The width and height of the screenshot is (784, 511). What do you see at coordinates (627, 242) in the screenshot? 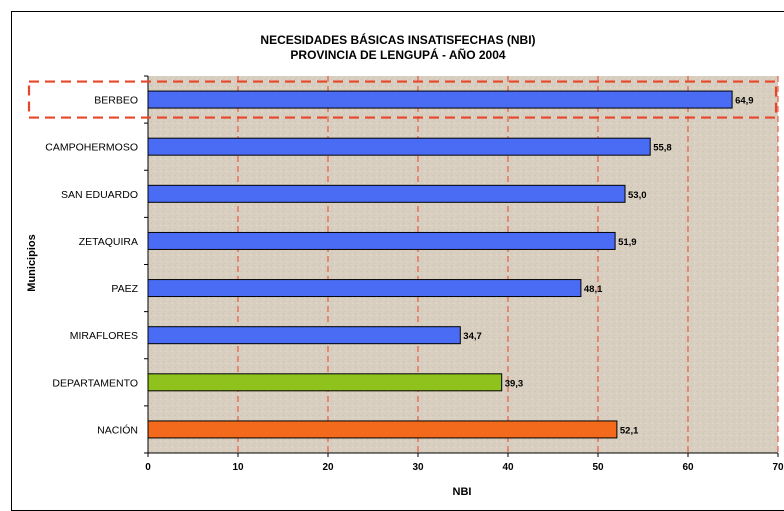
I see `value-label: 51,9` at bounding box center [627, 242].